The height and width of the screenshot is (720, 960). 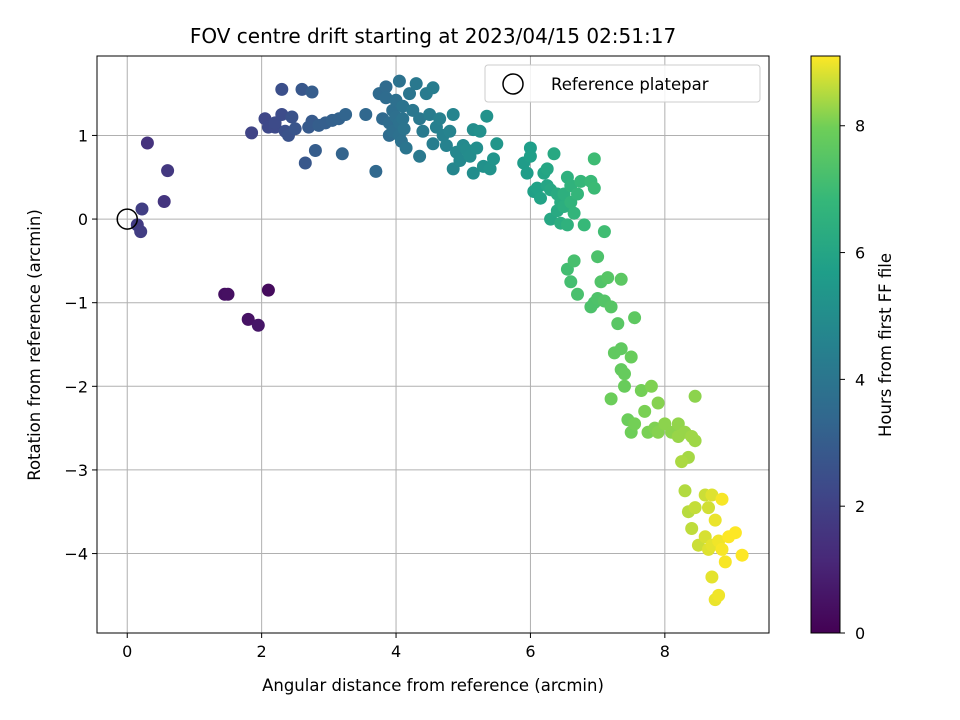 What do you see at coordinates (825, 344) in the screenshot?
I see `colorbar-gradient` at bounding box center [825, 344].